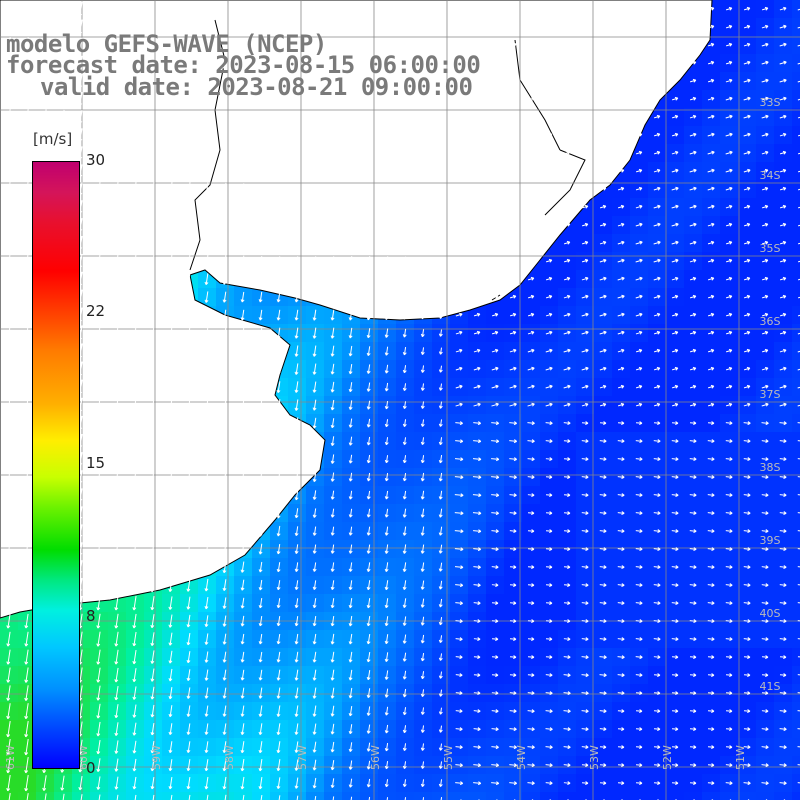 The image size is (800, 800). Describe the element at coordinates (770, 321) in the screenshot. I see `lat-label: 36S` at that location.